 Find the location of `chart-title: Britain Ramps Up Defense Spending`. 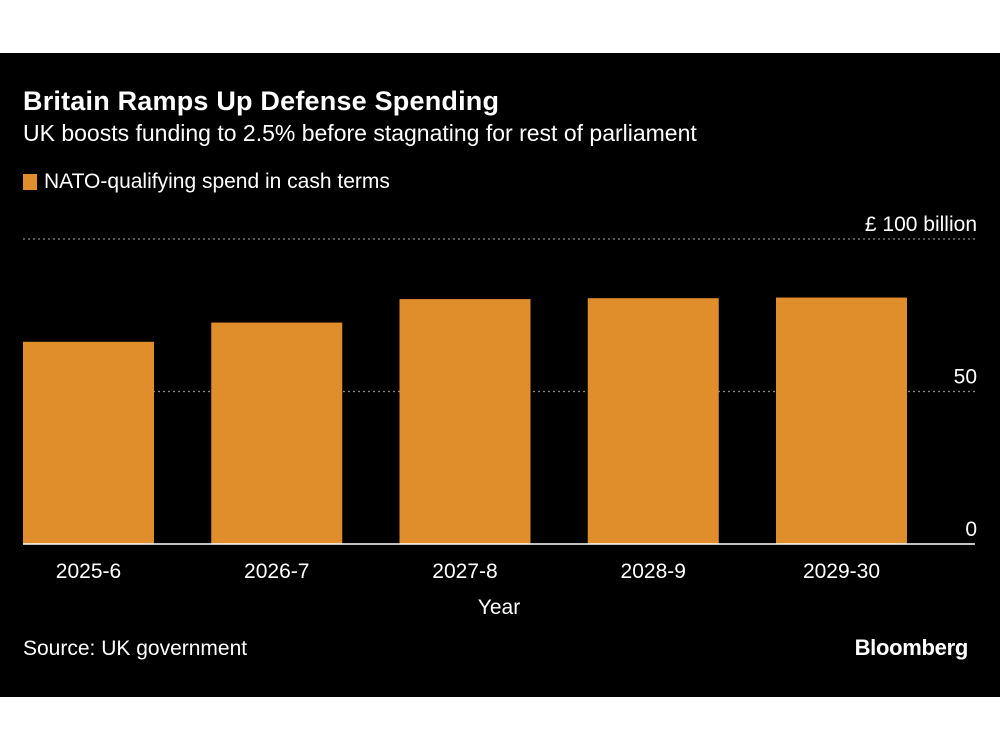

chart-title: Britain Ramps Up Defense Spending is located at coordinates (261, 101).